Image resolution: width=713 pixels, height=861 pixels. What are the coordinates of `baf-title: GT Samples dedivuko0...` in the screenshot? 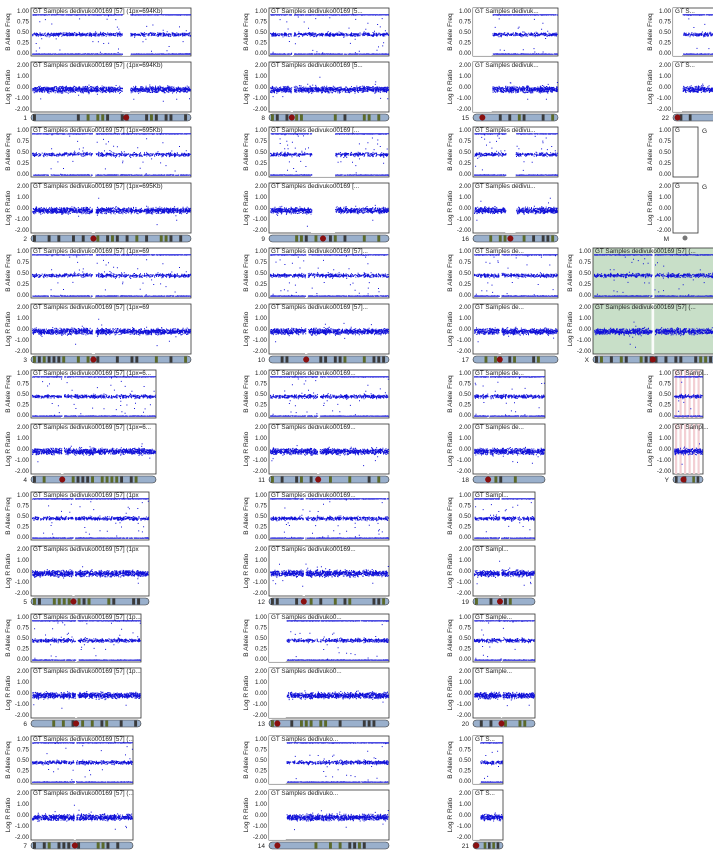 It's located at (306, 617).